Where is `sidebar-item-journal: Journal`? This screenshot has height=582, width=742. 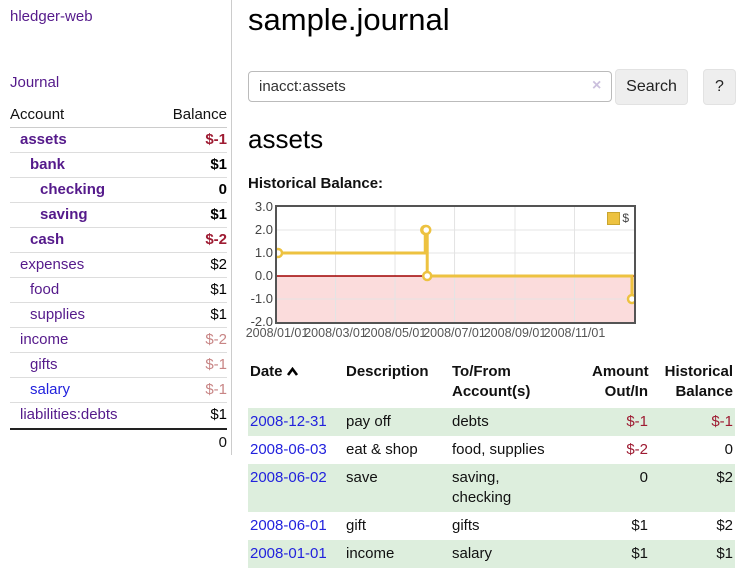
sidebar-item-journal: Journal is located at coordinates (35, 82).